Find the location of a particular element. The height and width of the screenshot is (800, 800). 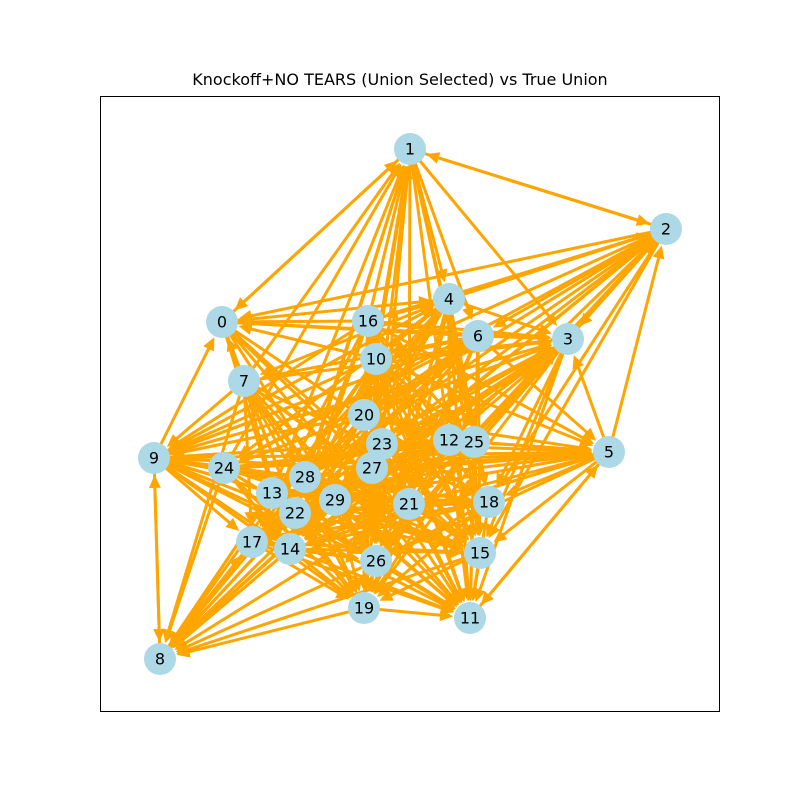

node-22: 22 is located at coordinates (295, 513).